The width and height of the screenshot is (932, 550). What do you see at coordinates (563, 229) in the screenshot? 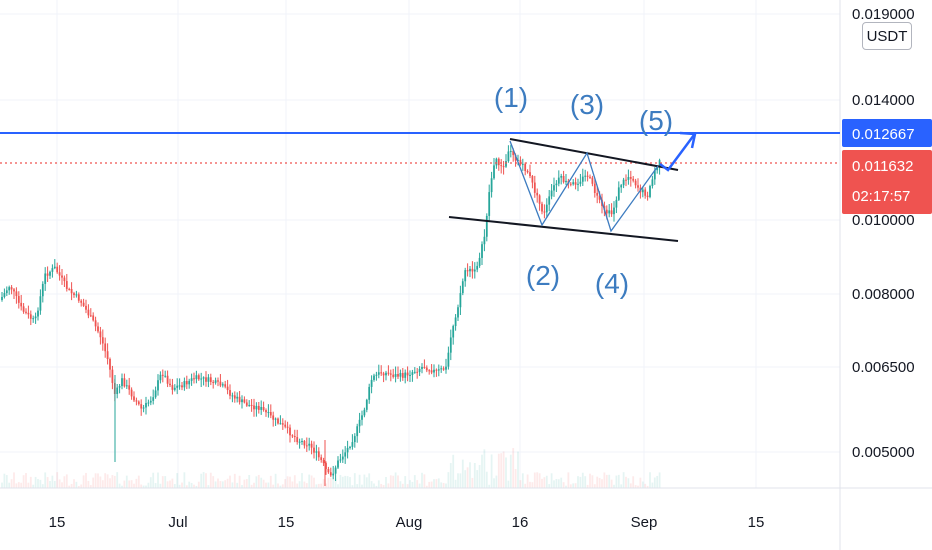
I see `lower-trendline` at bounding box center [563, 229].